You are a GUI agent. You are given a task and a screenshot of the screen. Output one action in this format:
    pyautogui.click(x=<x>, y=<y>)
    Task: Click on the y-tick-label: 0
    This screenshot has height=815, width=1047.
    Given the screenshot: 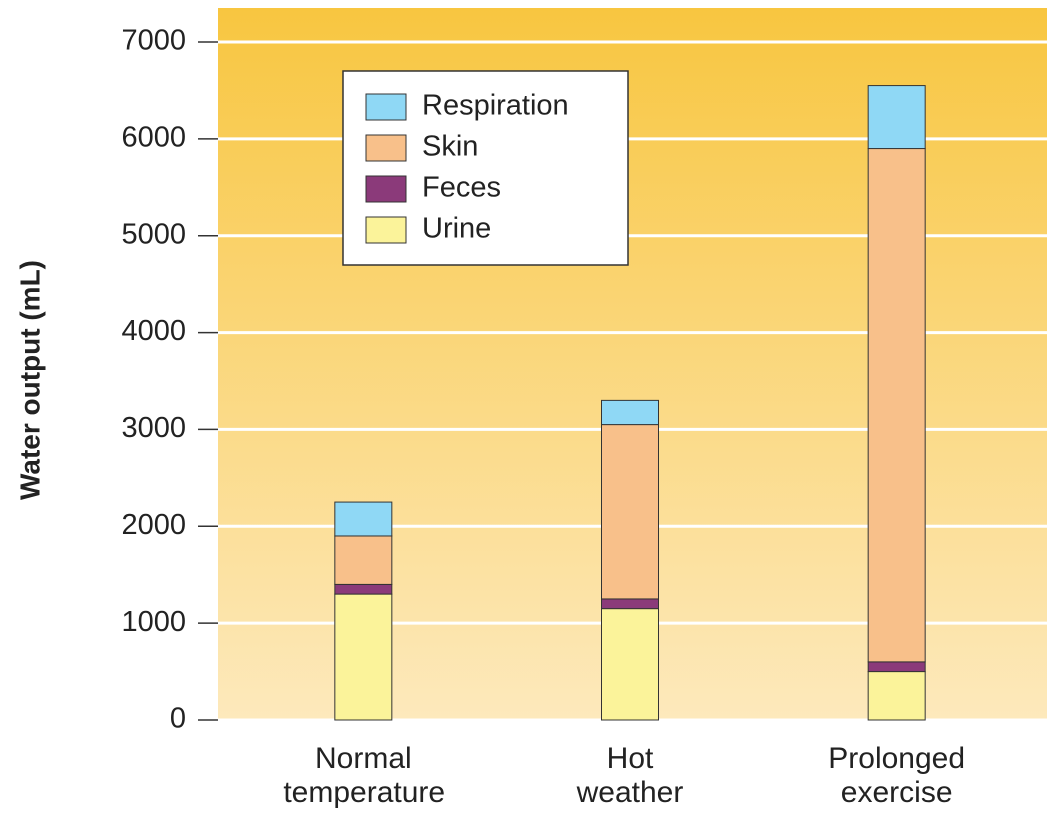 What is the action you would take?
    pyautogui.click(x=178, y=719)
    